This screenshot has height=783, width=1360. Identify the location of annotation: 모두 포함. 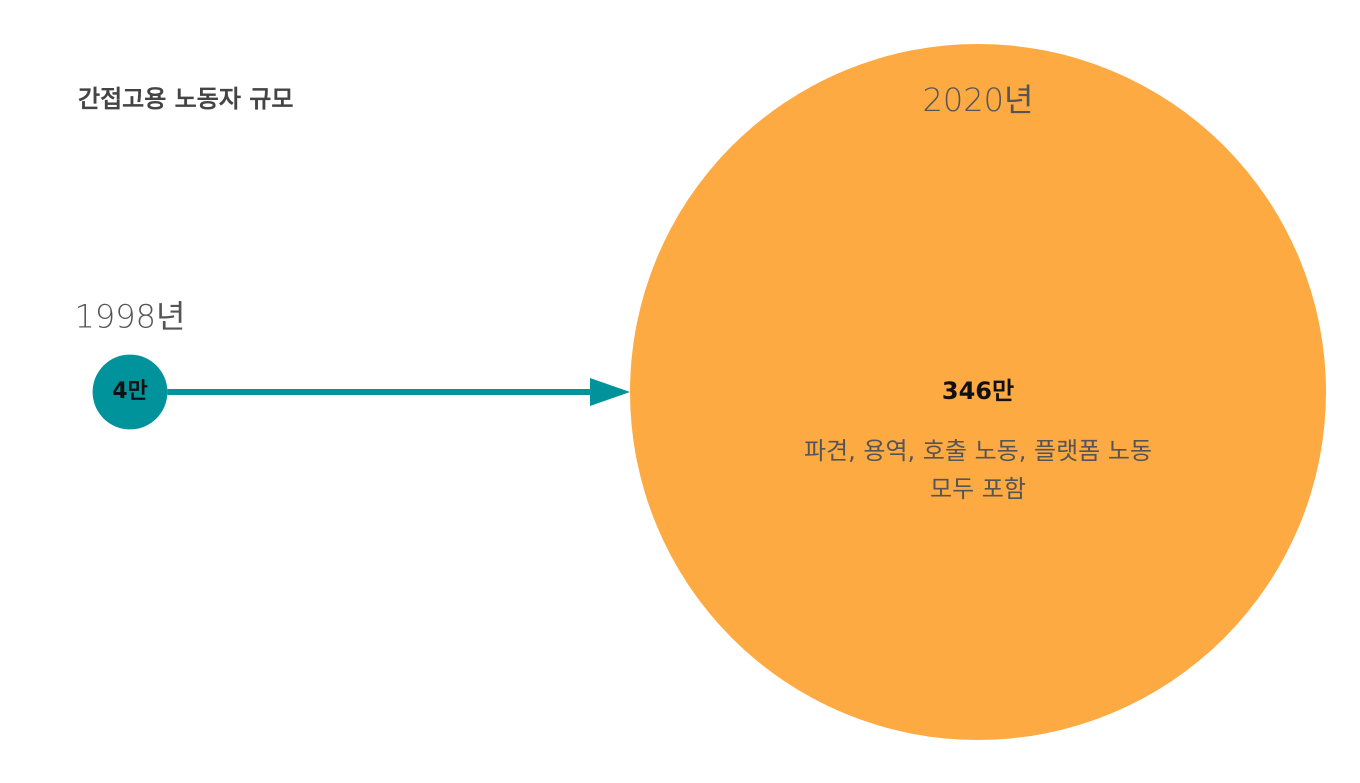
(978, 489).